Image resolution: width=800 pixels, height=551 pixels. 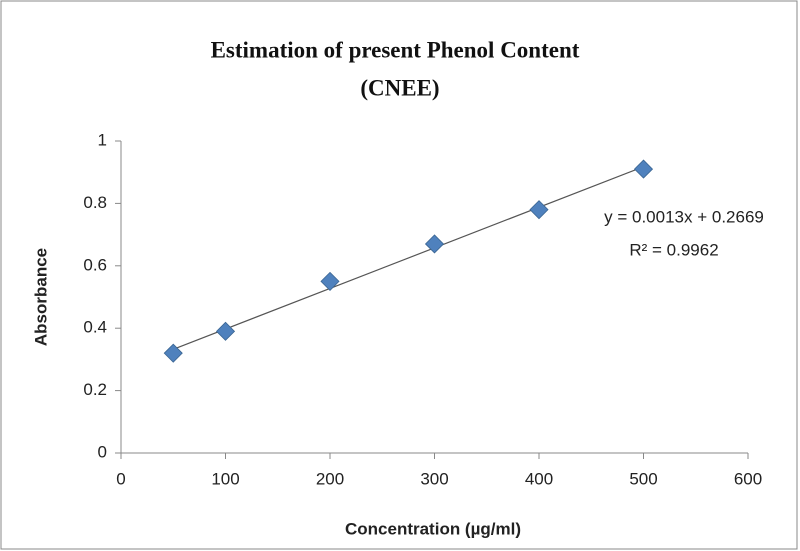 What do you see at coordinates (434, 478) in the screenshot?
I see `x-tick-label: 300` at bounding box center [434, 478].